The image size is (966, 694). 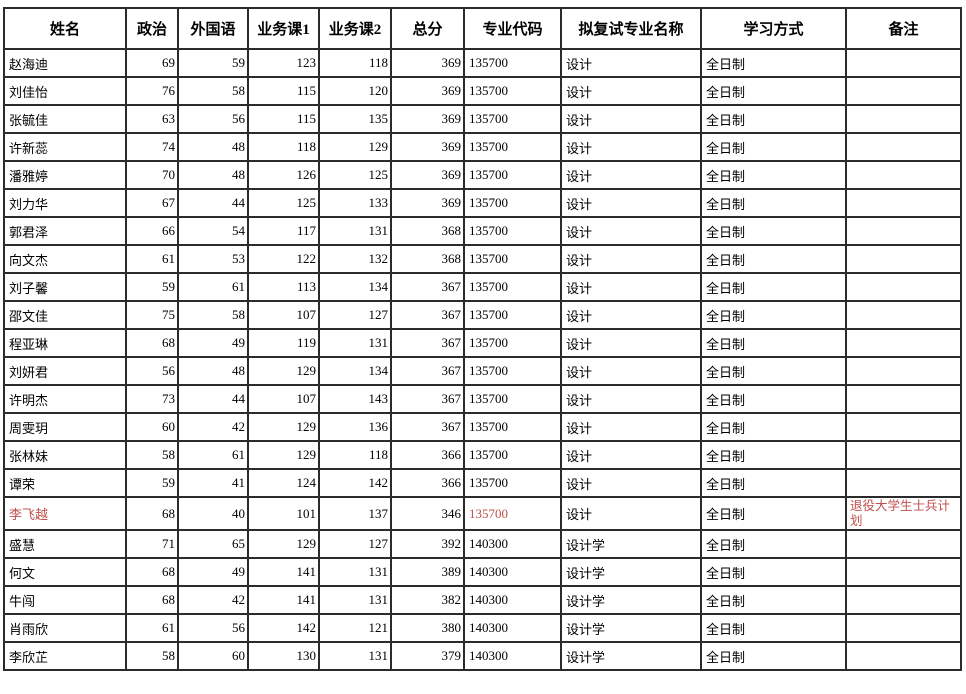 What do you see at coordinates (482, 28) in the screenshot?
I see `header-row: 姓名 政治 外国语 业务课1 业务课2 总分 专业代码 拟复试专业名称 学习方式 备注` at bounding box center [482, 28].